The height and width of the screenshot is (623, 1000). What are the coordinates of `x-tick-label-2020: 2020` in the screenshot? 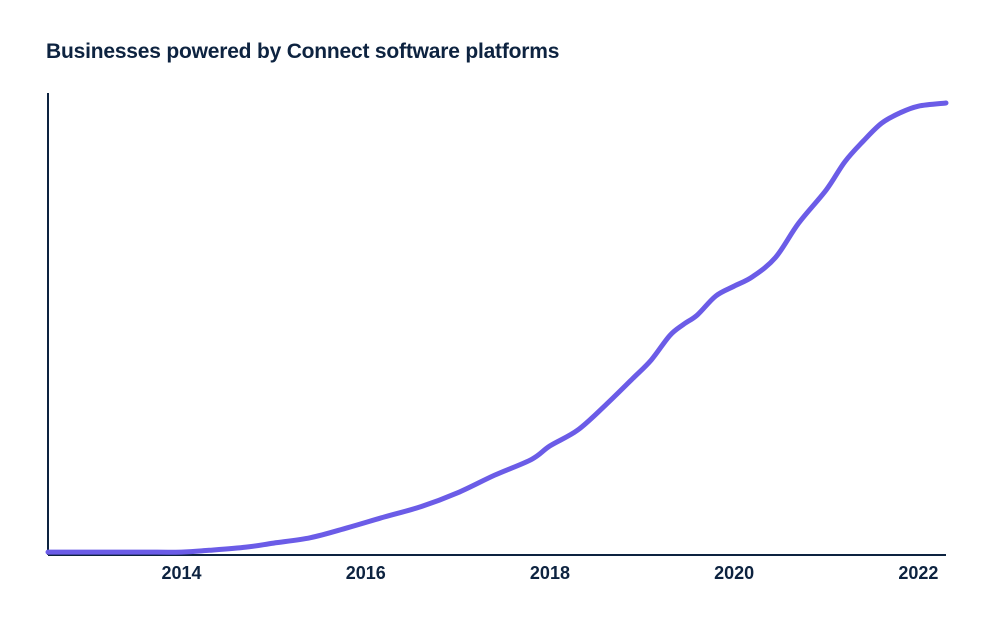 It's located at (734, 573).